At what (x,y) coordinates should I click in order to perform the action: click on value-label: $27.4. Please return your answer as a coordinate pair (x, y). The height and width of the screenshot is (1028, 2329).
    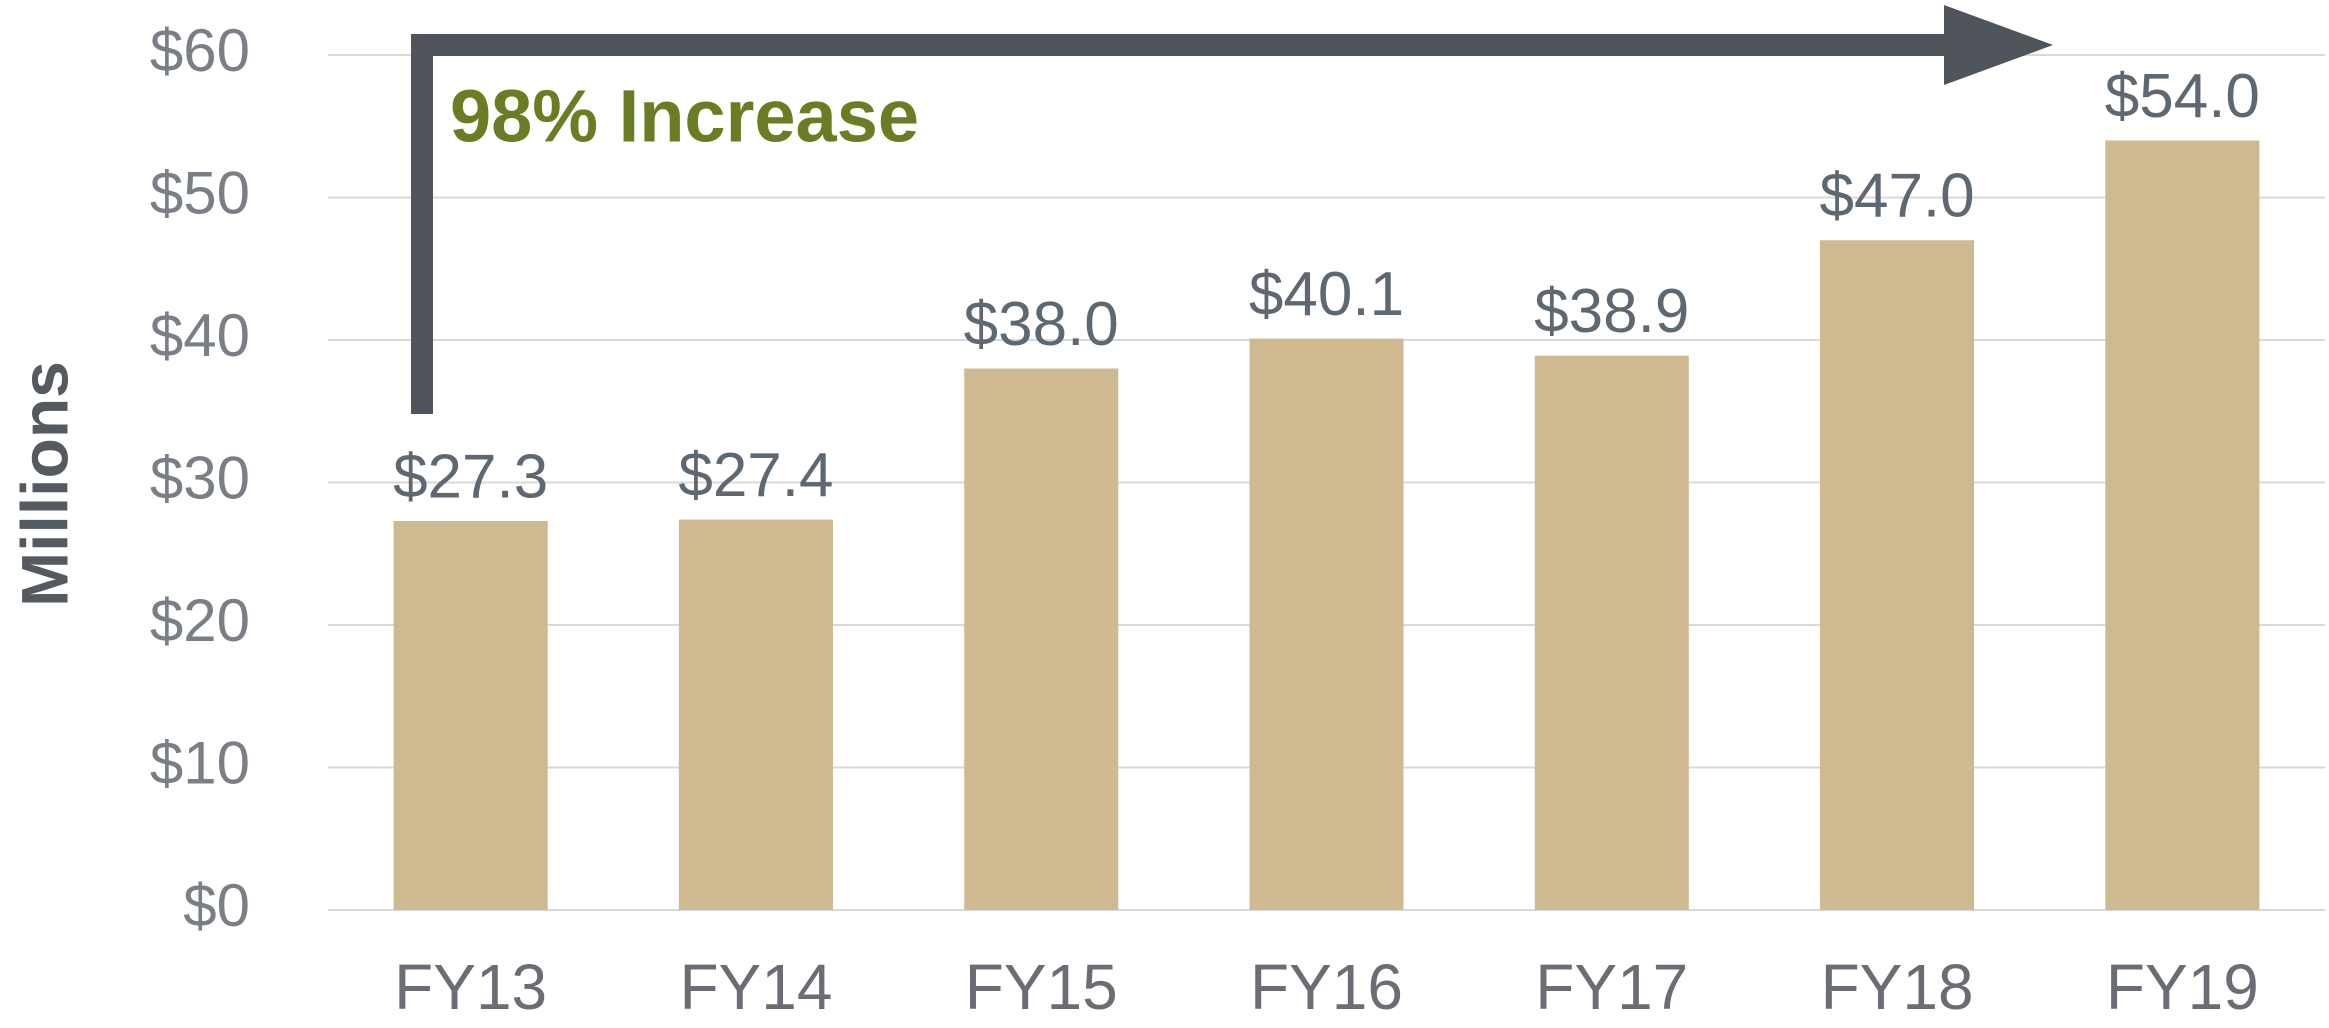
    Looking at the image, I should click on (755, 475).